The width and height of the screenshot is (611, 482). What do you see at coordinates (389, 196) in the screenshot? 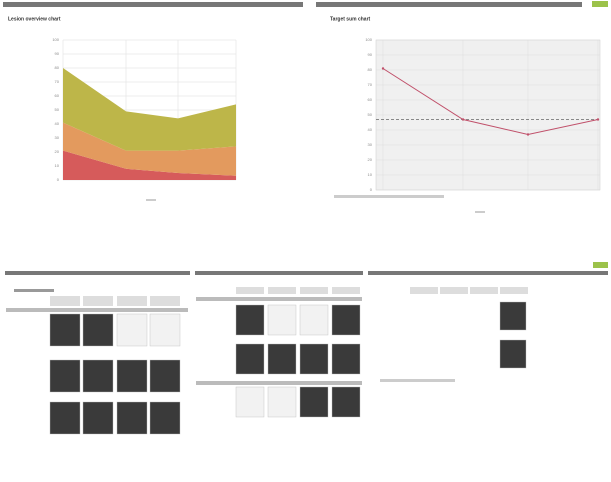
I see `footnote` at bounding box center [389, 196].